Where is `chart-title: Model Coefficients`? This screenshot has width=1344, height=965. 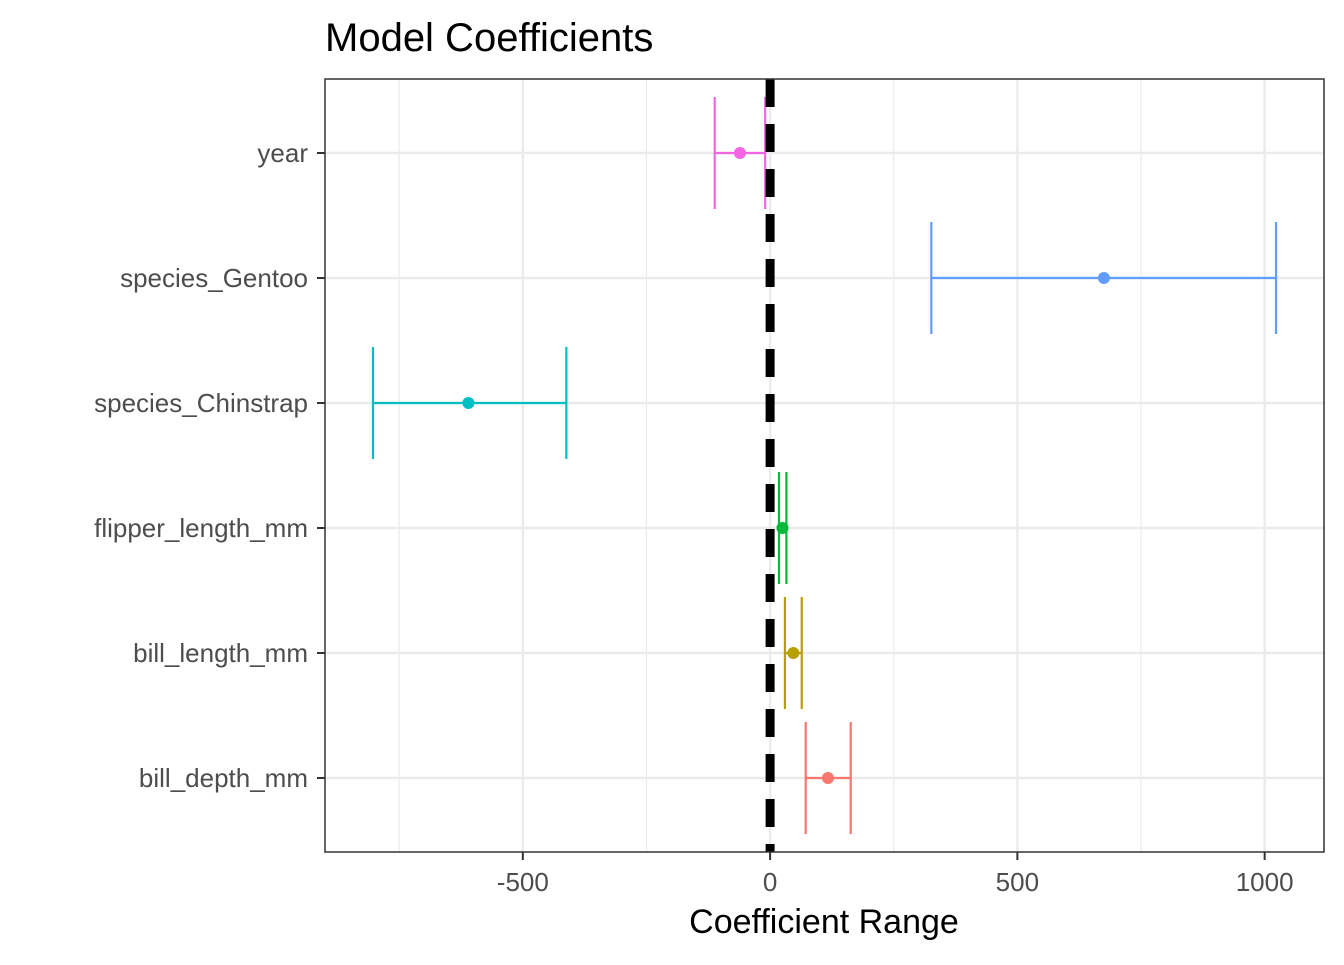 chart-title: Model Coefficients is located at coordinates (489, 38).